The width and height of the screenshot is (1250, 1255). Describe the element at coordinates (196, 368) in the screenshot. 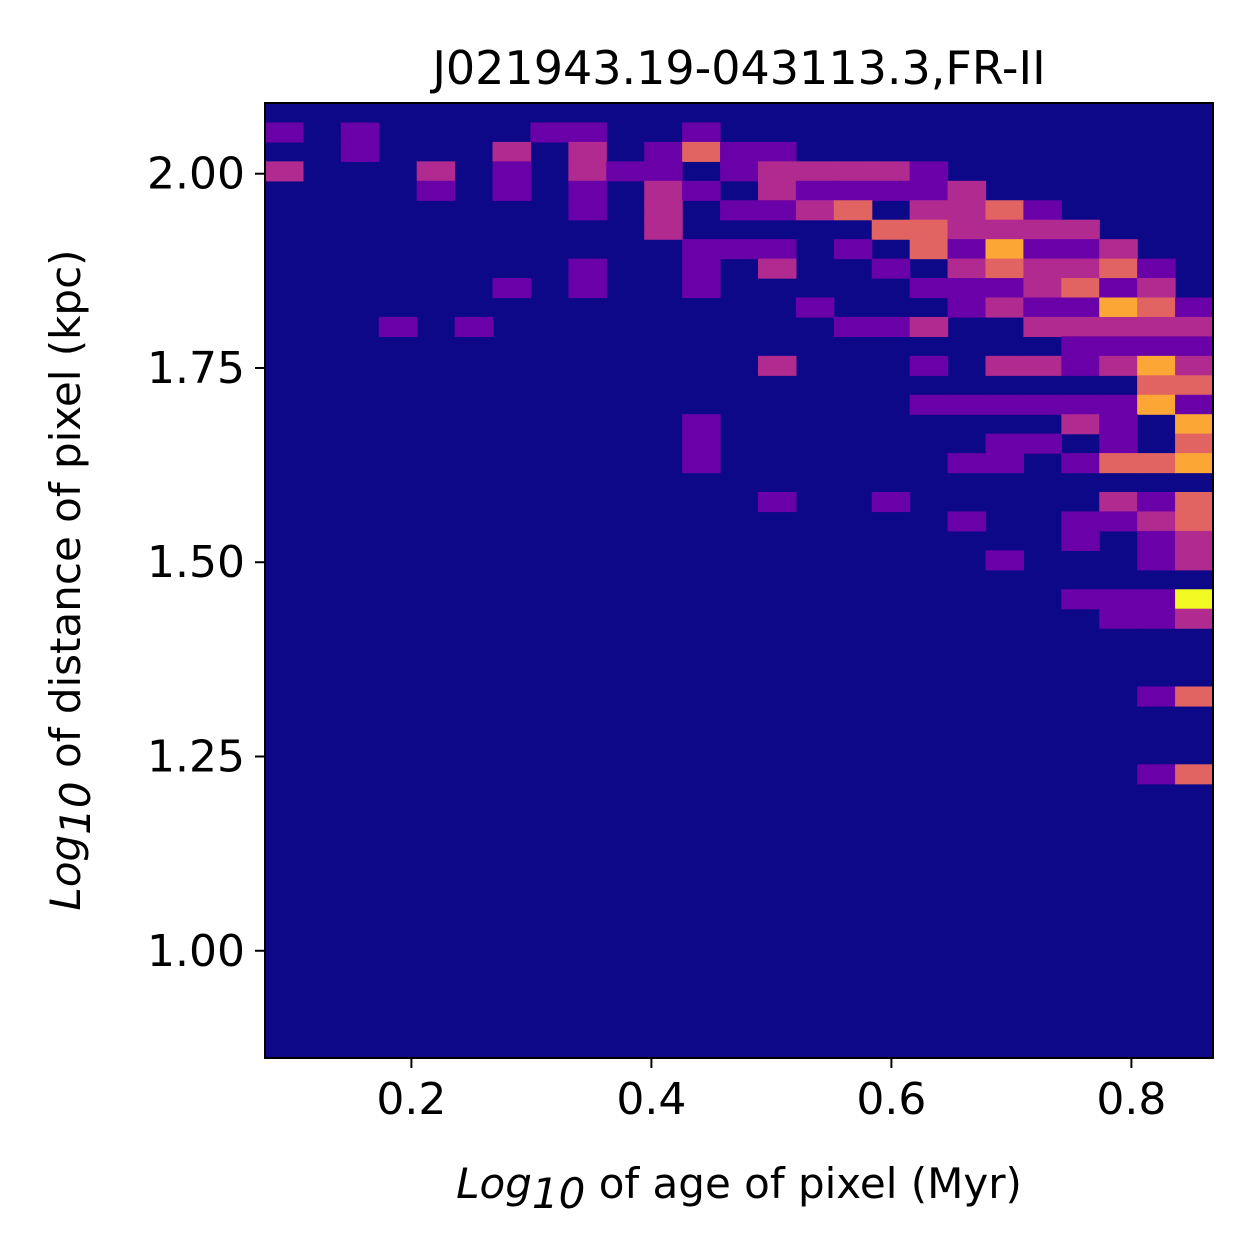

I see `y-tick-label: 1.75` at that location.